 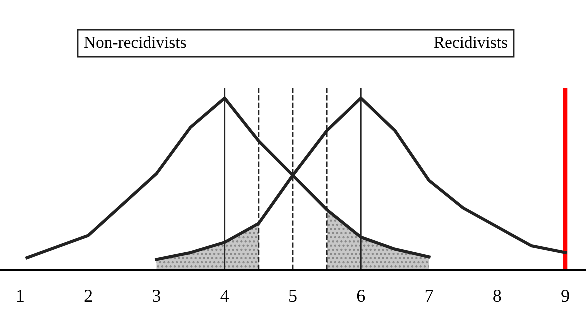 What do you see at coordinates (293, 296) in the screenshot?
I see `x-tick-label: 5` at bounding box center [293, 296].